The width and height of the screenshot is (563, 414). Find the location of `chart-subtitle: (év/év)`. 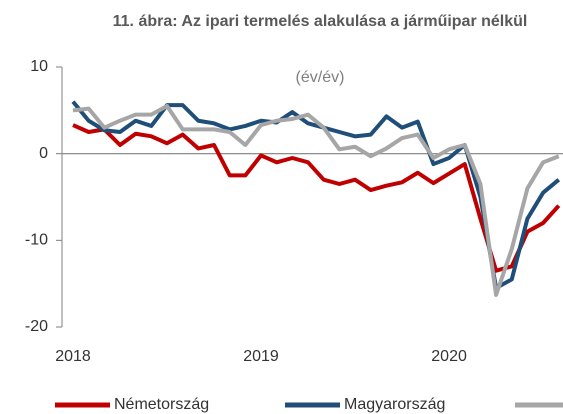

chart-subtitle: (év/év) is located at coordinates (320, 77).